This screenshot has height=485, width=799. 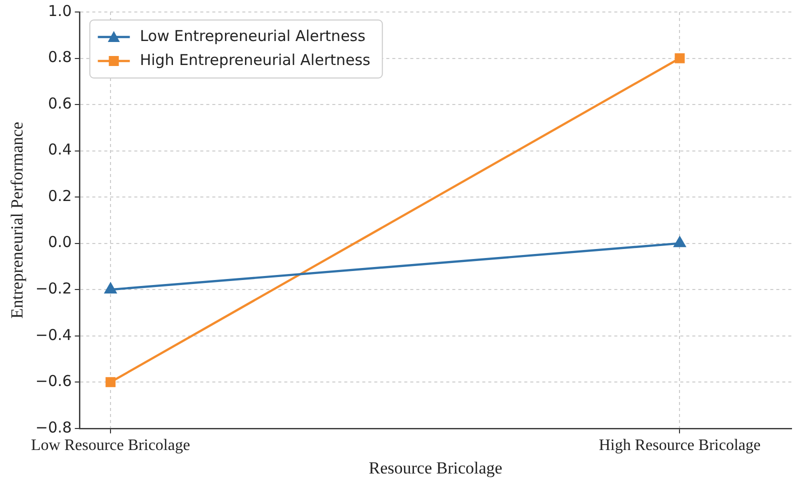 What do you see at coordinates (60, 242) in the screenshot?
I see `y-tick-label: 0.0` at bounding box center [60, 242].